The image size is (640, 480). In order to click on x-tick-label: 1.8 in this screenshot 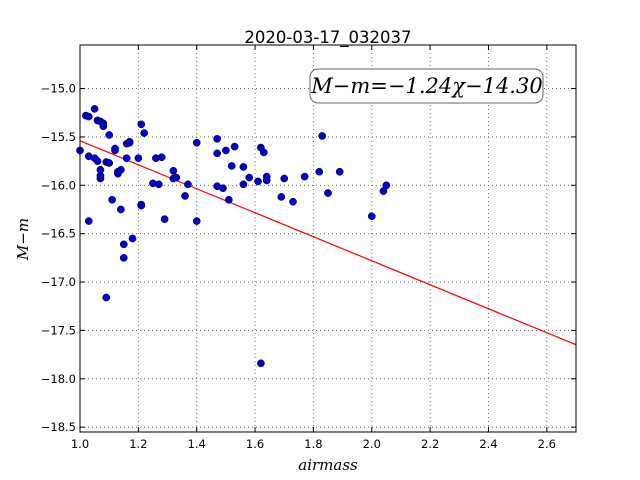, I will do `click(313, 444)`.